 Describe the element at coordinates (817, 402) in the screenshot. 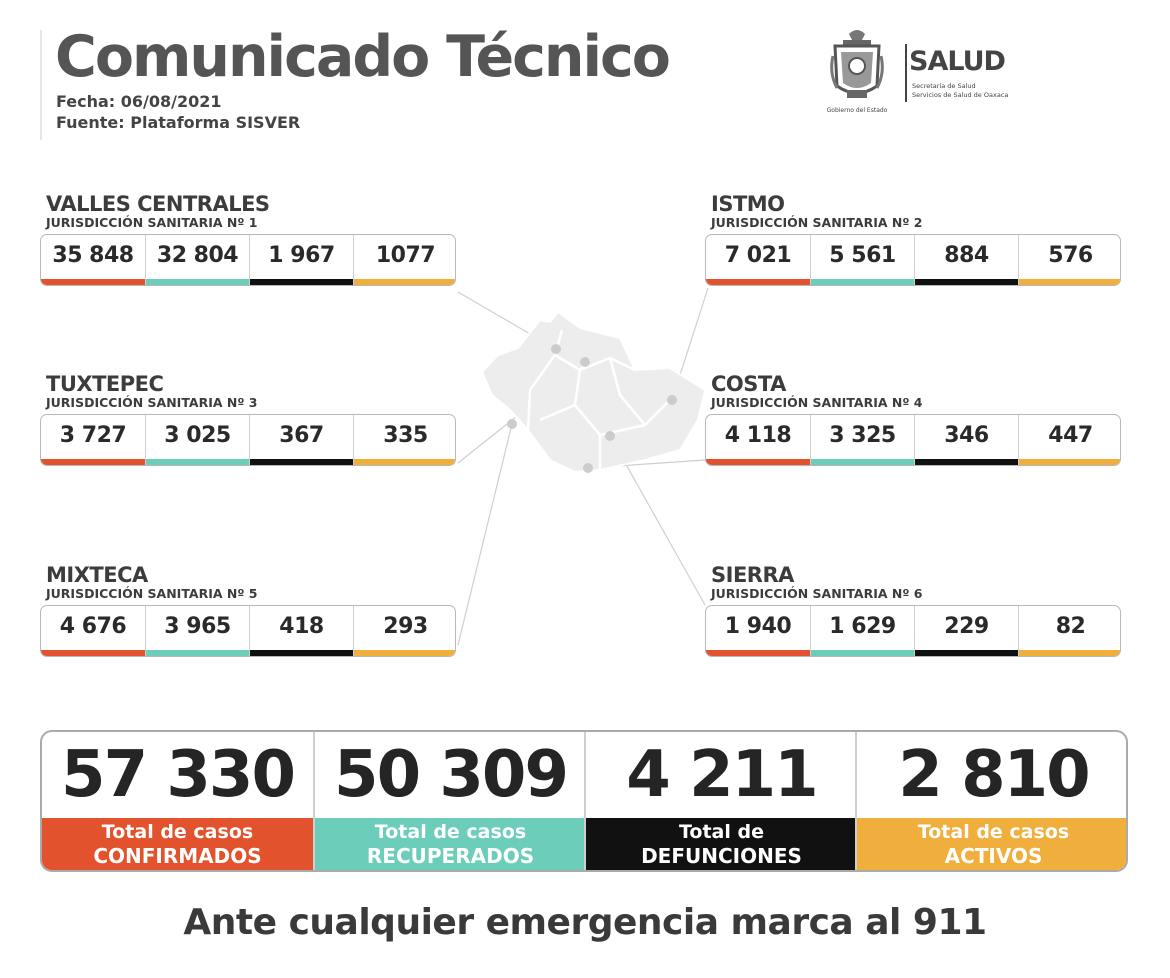

I see `region-jurisdiction: JURISDICCIÓN SANITARIA Nº 4` at that location.